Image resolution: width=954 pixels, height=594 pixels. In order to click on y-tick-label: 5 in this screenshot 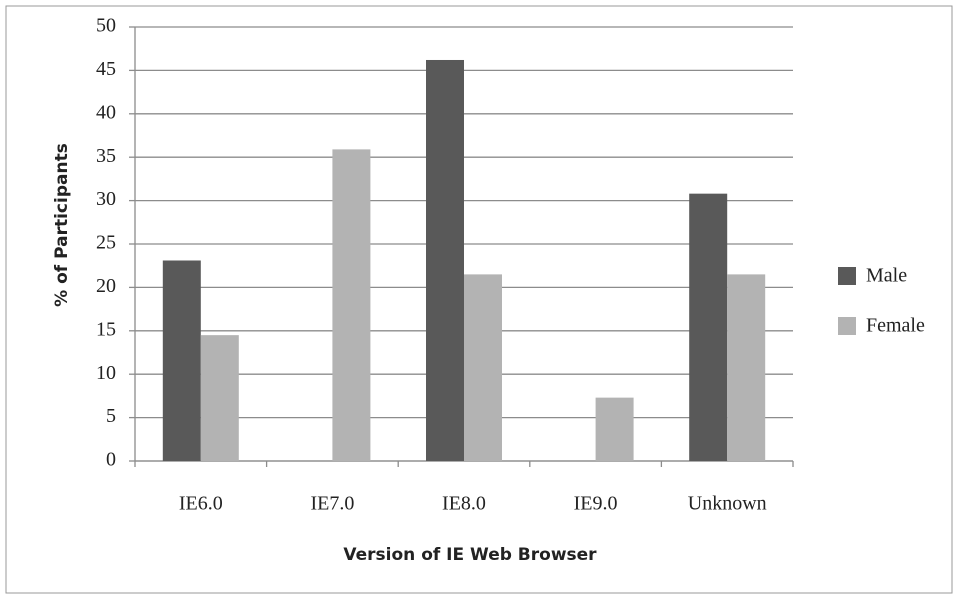, I will do `click(111, 416)`.